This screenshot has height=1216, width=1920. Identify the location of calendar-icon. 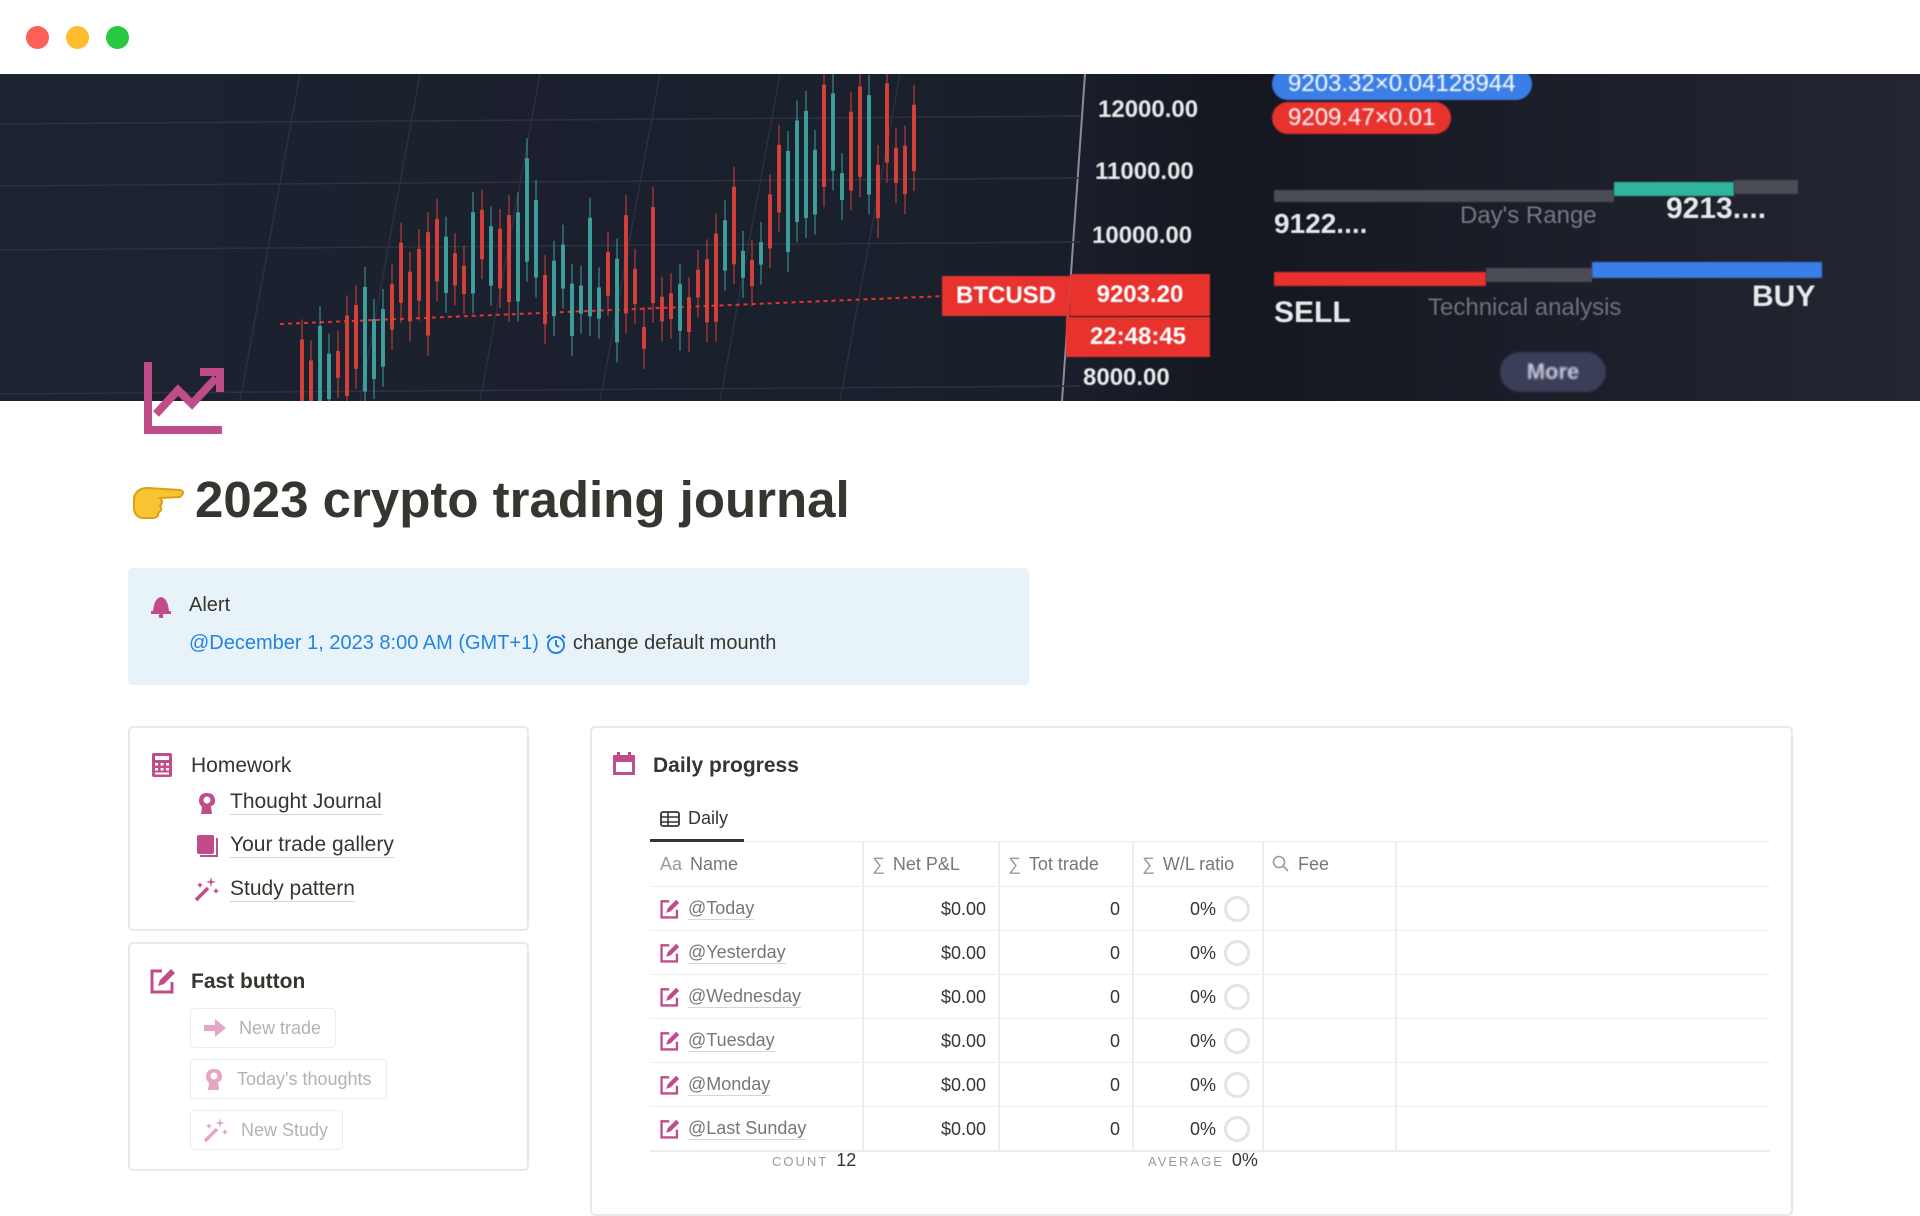
(624, 763).